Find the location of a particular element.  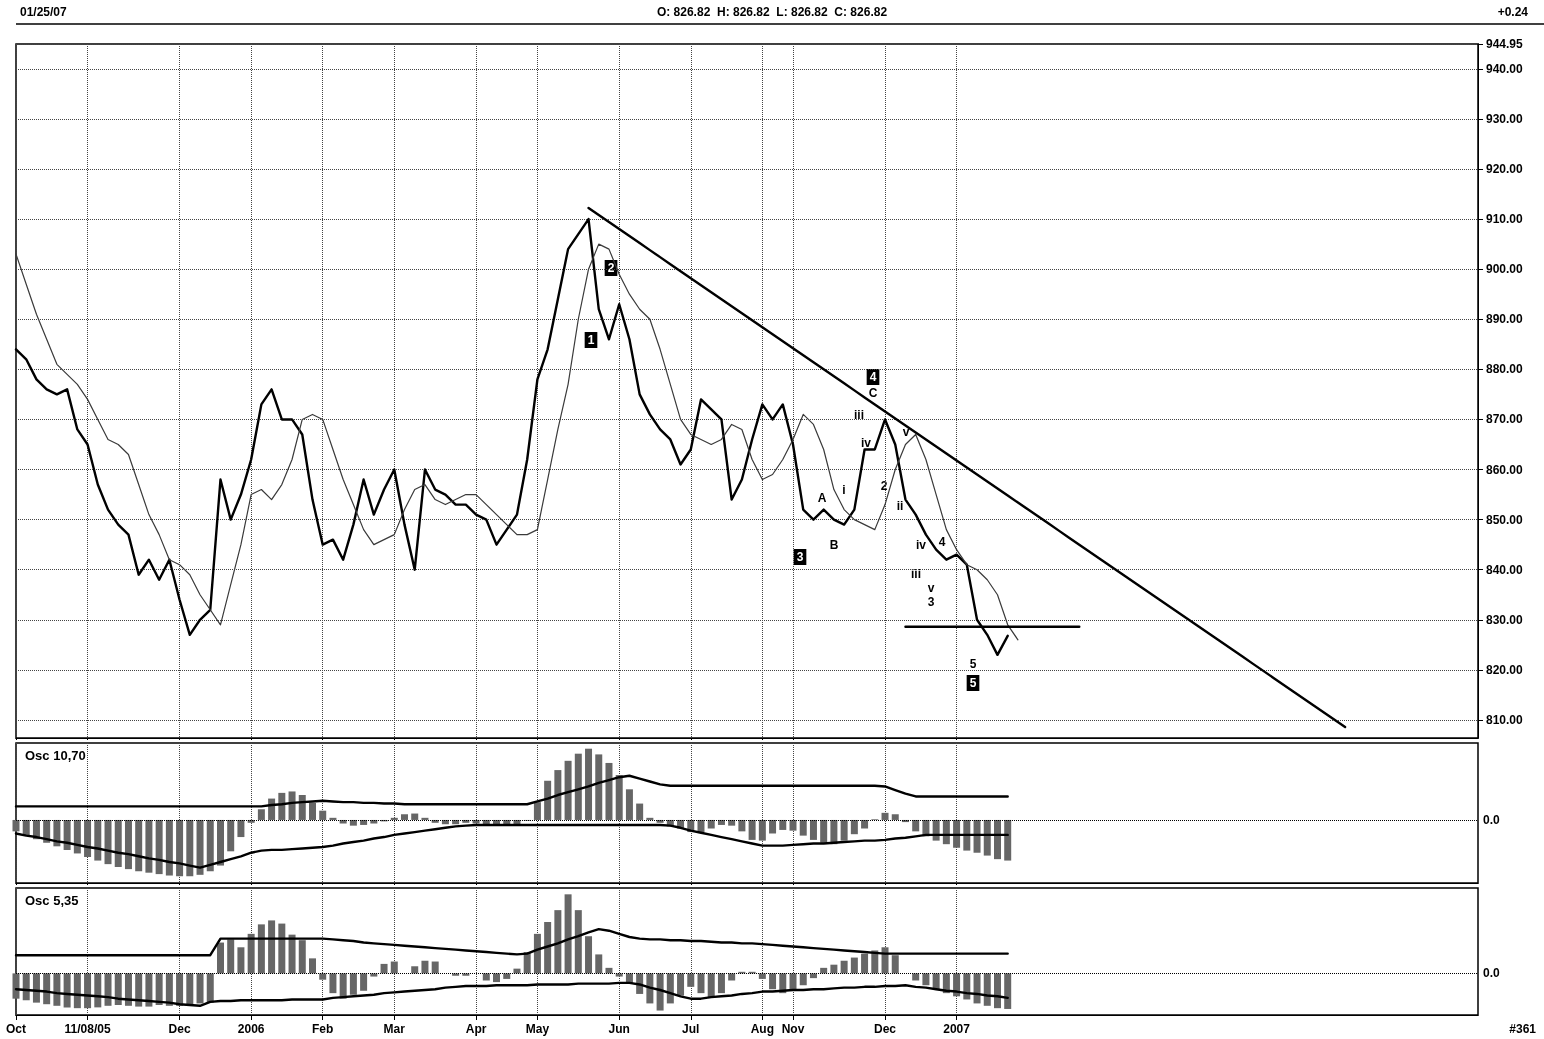

y-tick-label: 930.00 is located at coordinates (1505, 118).